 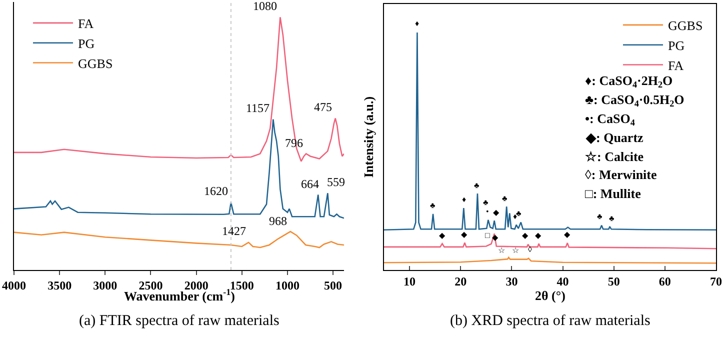 What do you see at coordinates (629, 81) in the screenshot?
I see `annotation: ♦: CaSO$_{4}$·2H$_{2}$O` at bounding box center [629, 81].